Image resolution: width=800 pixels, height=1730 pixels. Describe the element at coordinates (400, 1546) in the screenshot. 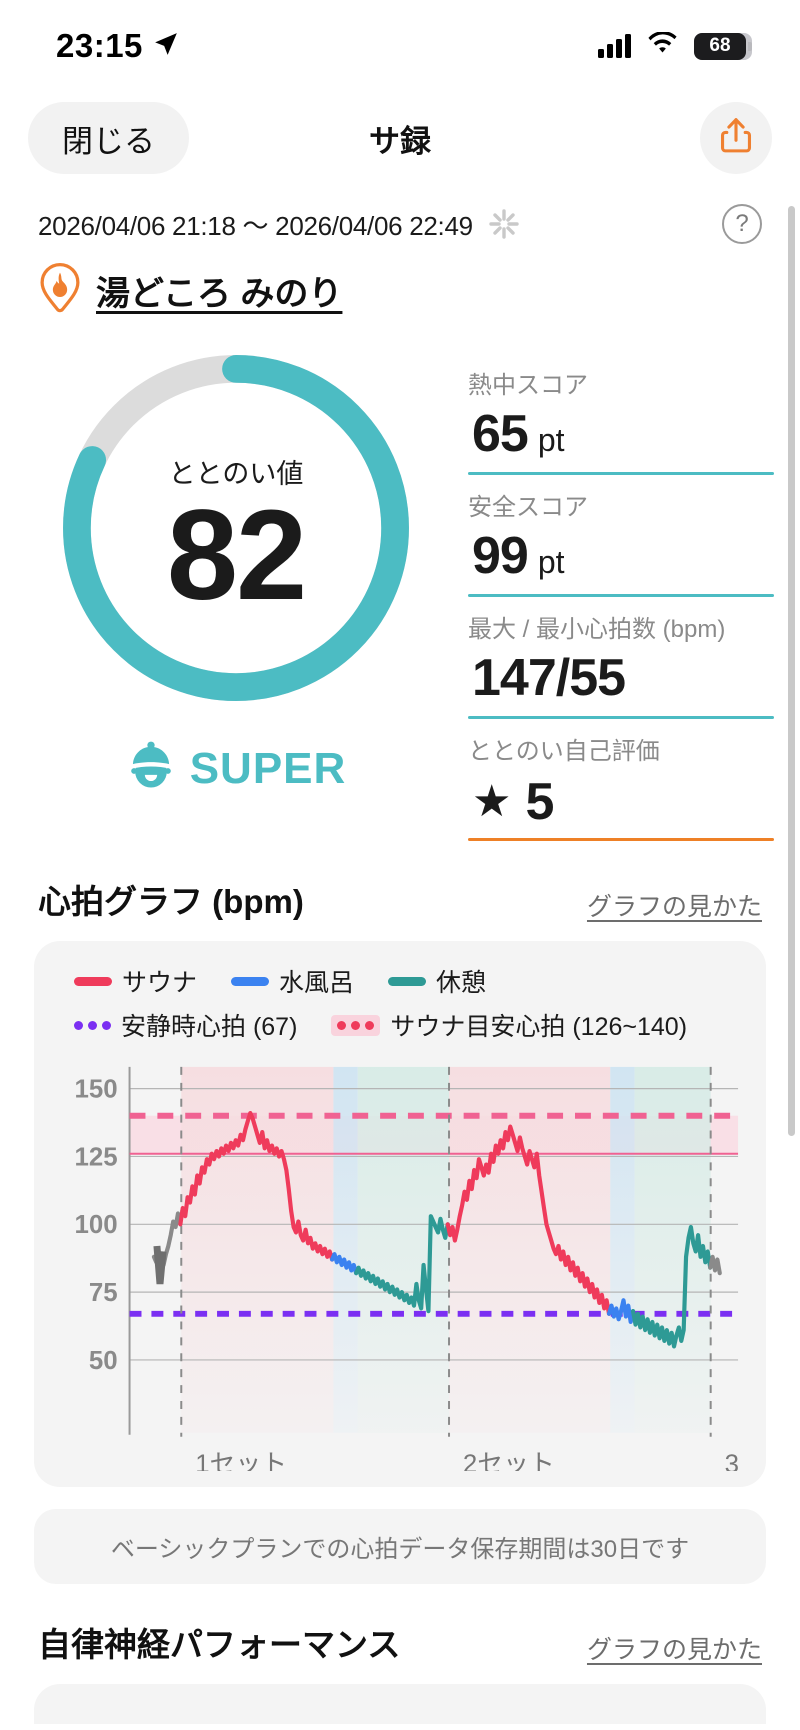

I see `plan-note: ベーシックプランでの心拍データ保存期間は30日です` at that location.